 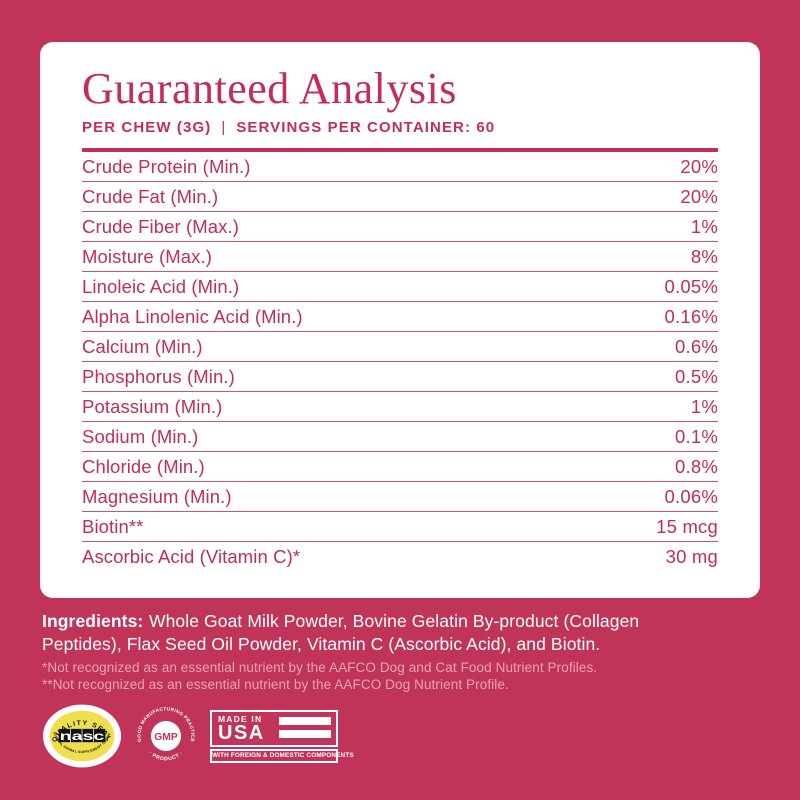 I want to click on table-row: Crude Protein (Min.) 20%, so click(x=400, y=167).